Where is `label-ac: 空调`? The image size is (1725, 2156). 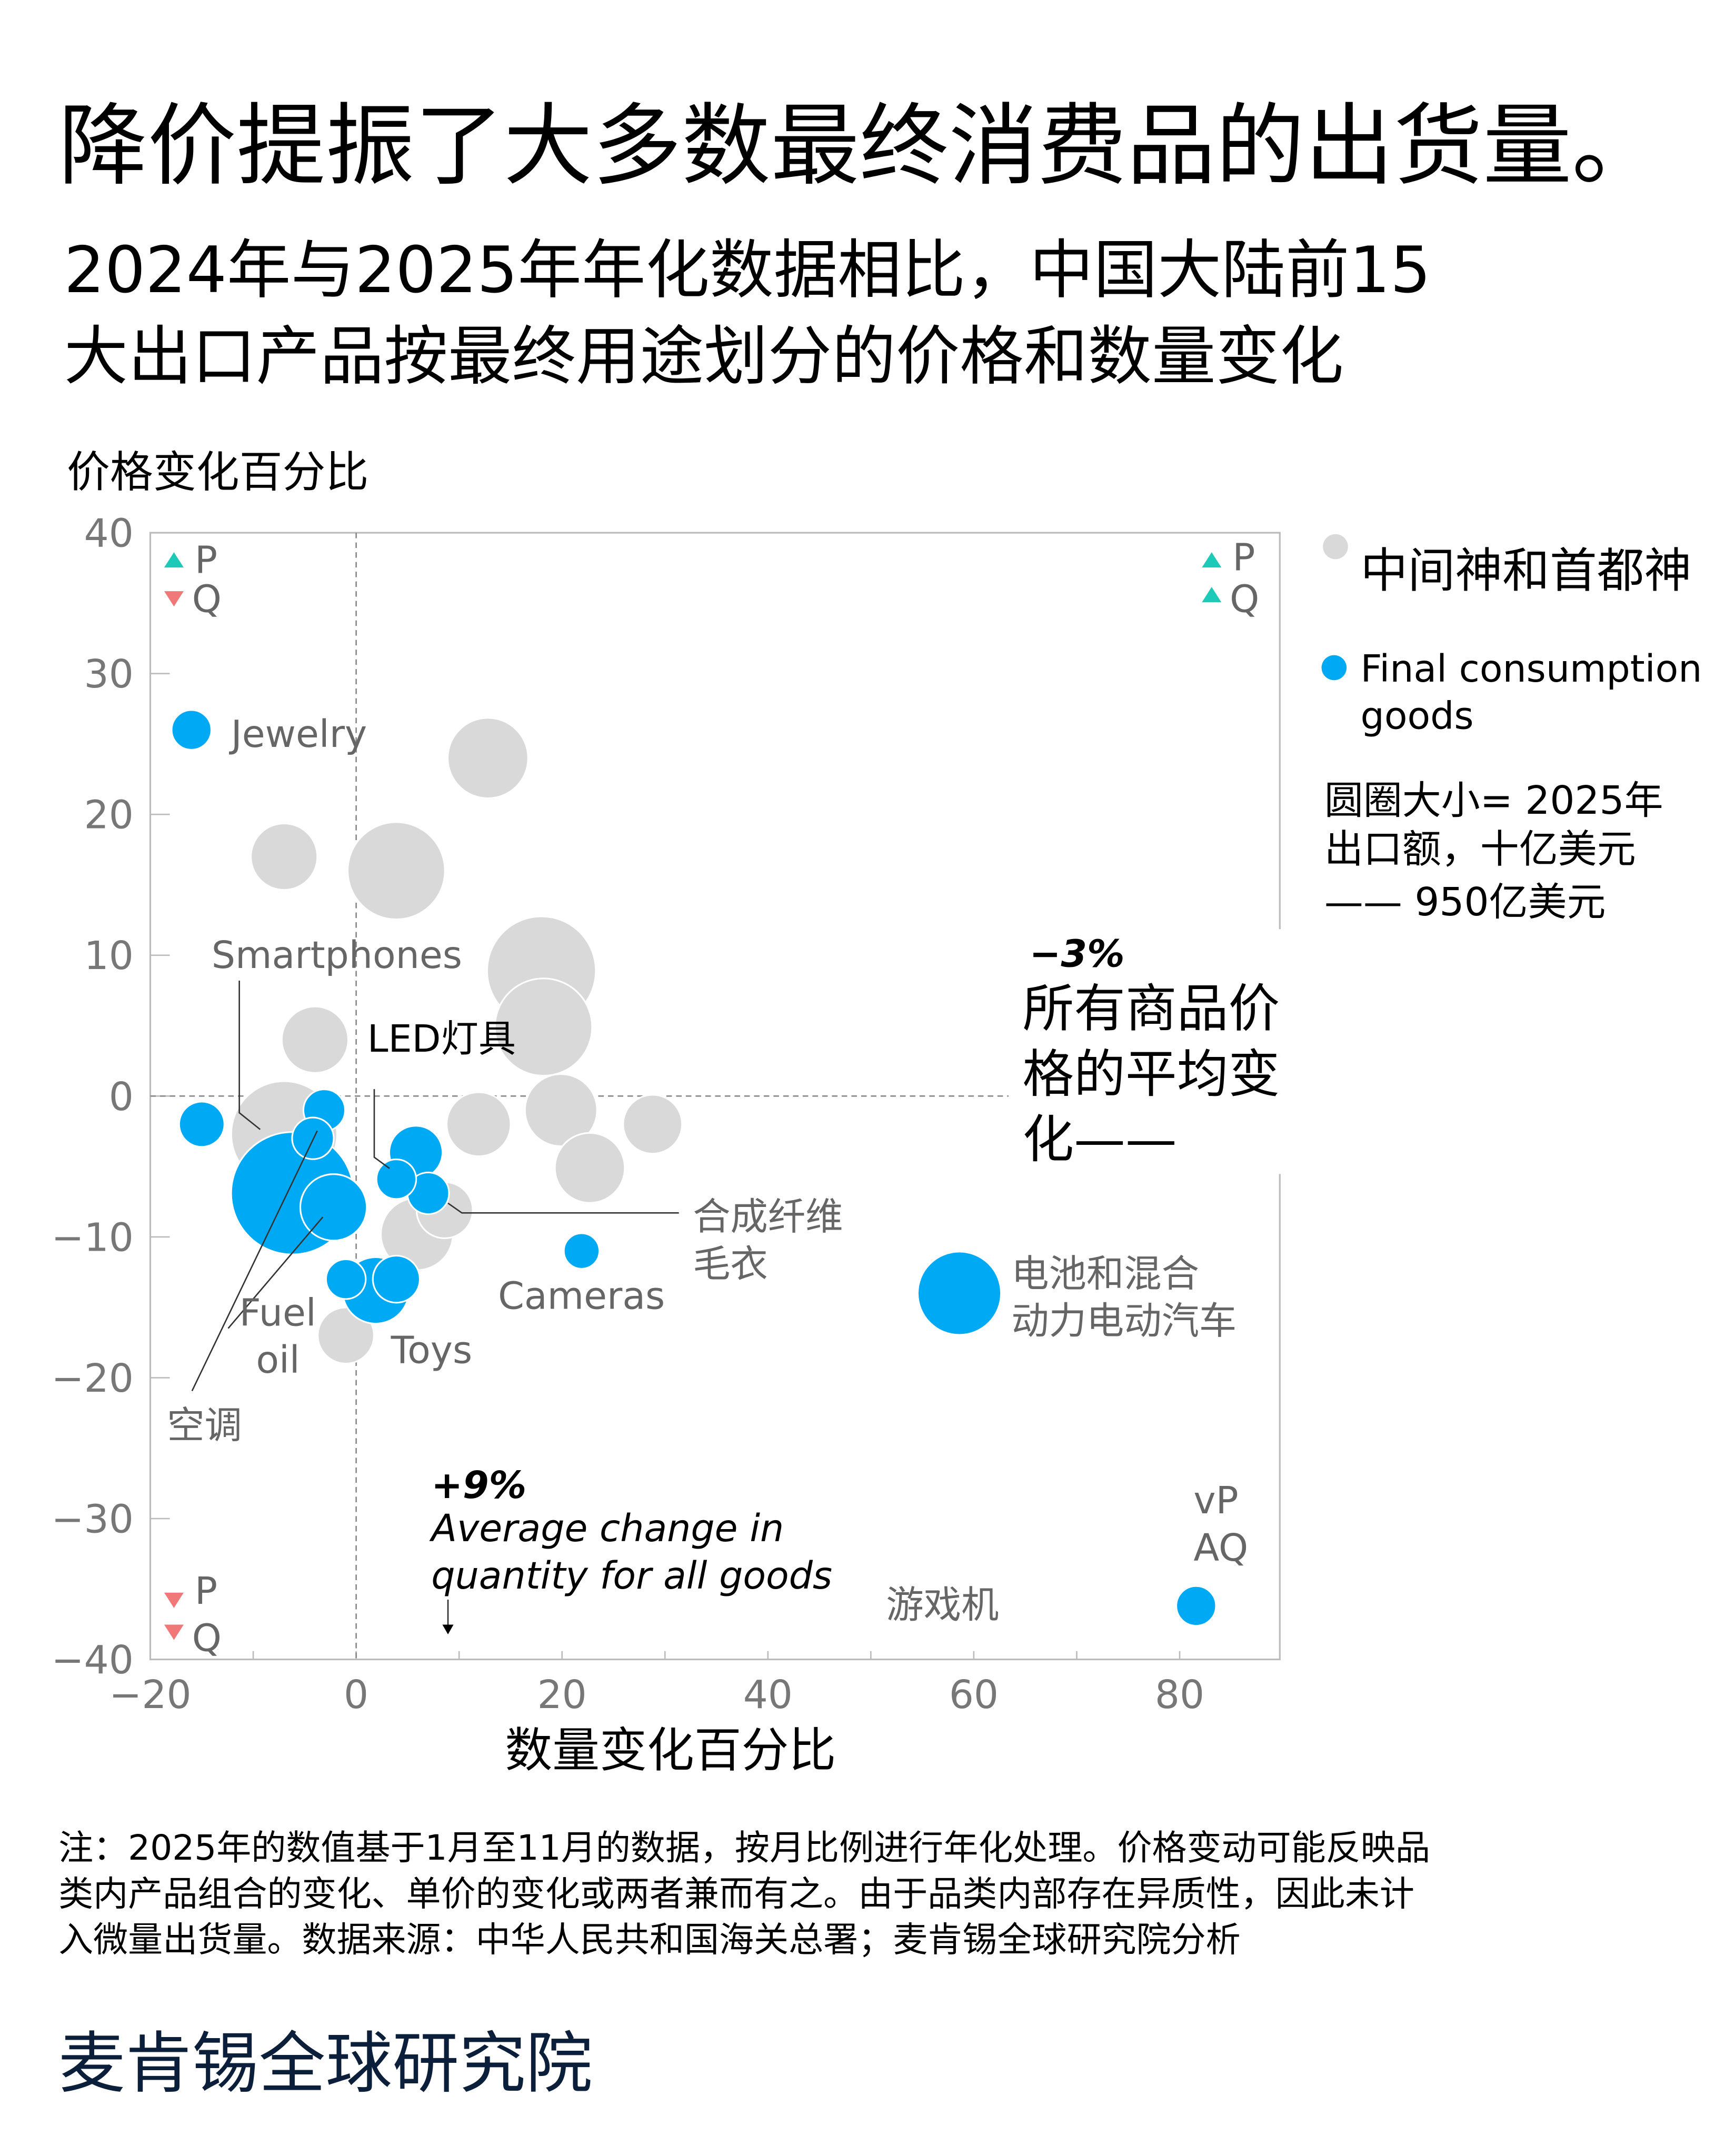
label-ac: 空调 is located at coordinates (204, 1425).